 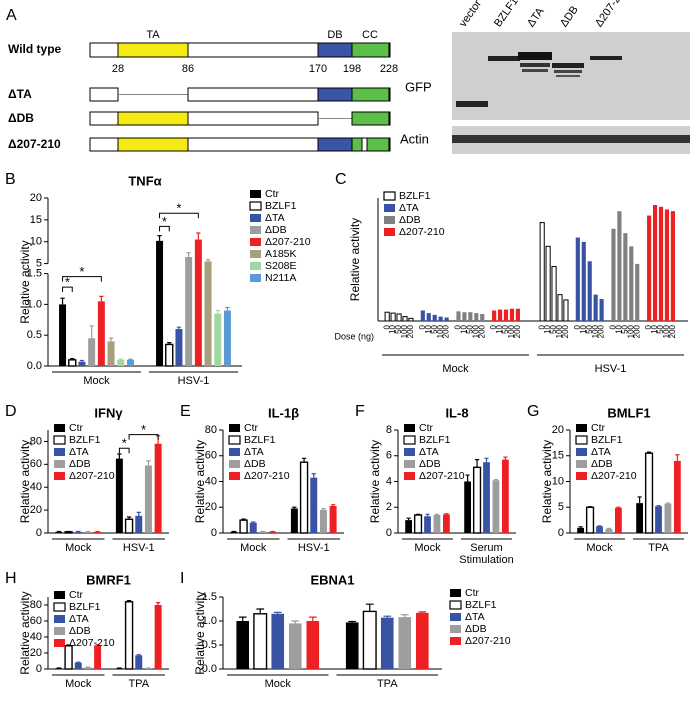 I want to click on lane-label: BZLF1, so click(x=506, y=14).